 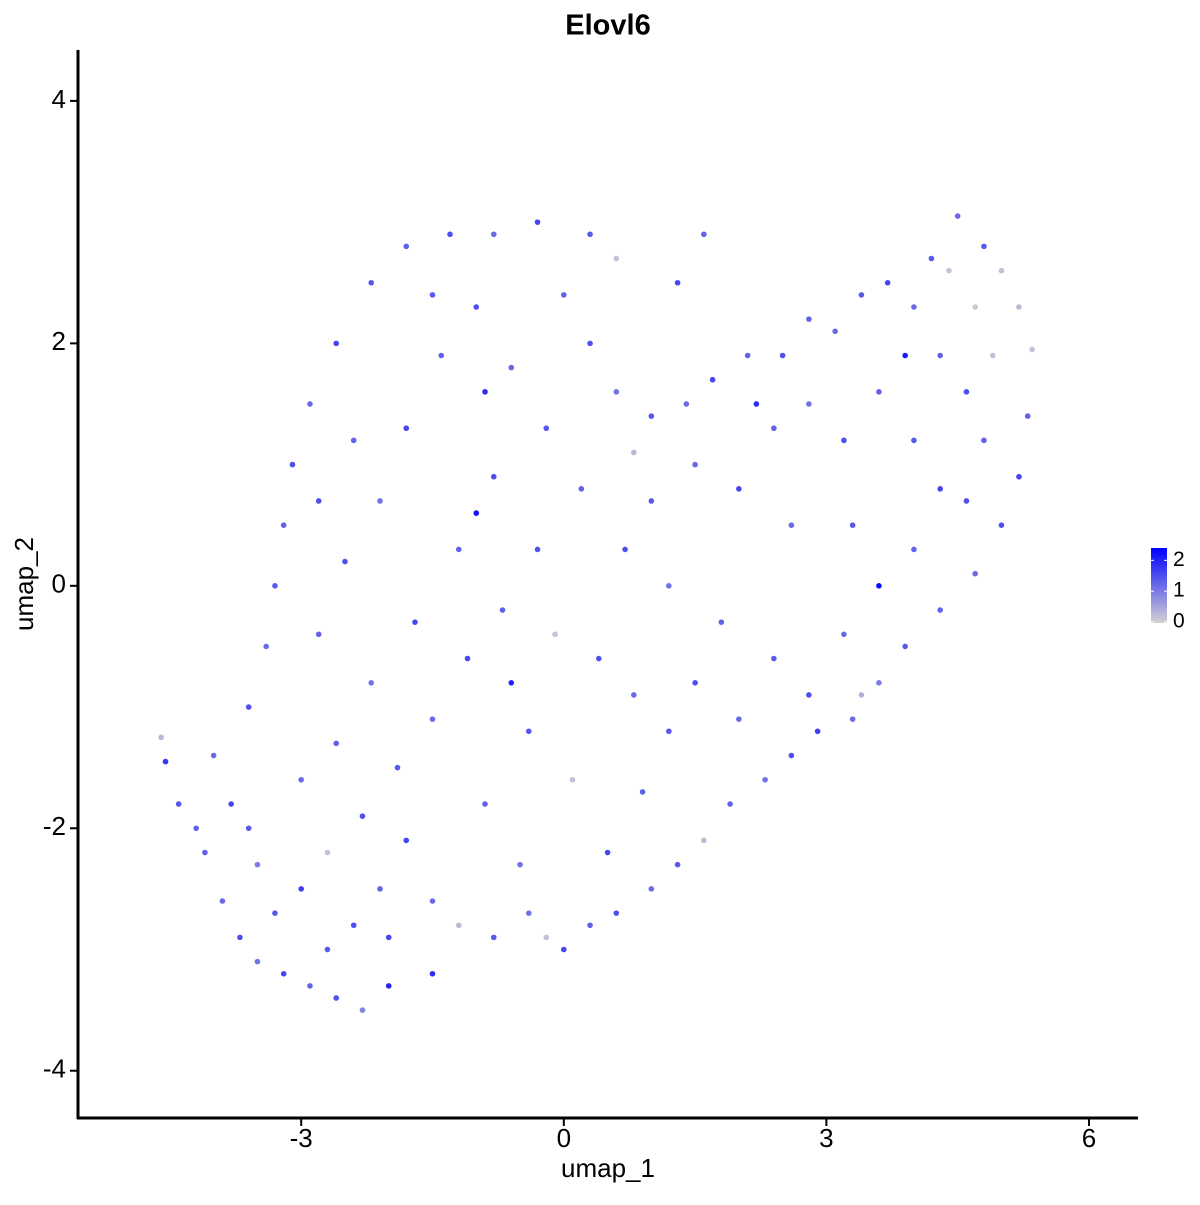 I want to click on x-axis-label: umap_1, so click(x=608, y=1168).